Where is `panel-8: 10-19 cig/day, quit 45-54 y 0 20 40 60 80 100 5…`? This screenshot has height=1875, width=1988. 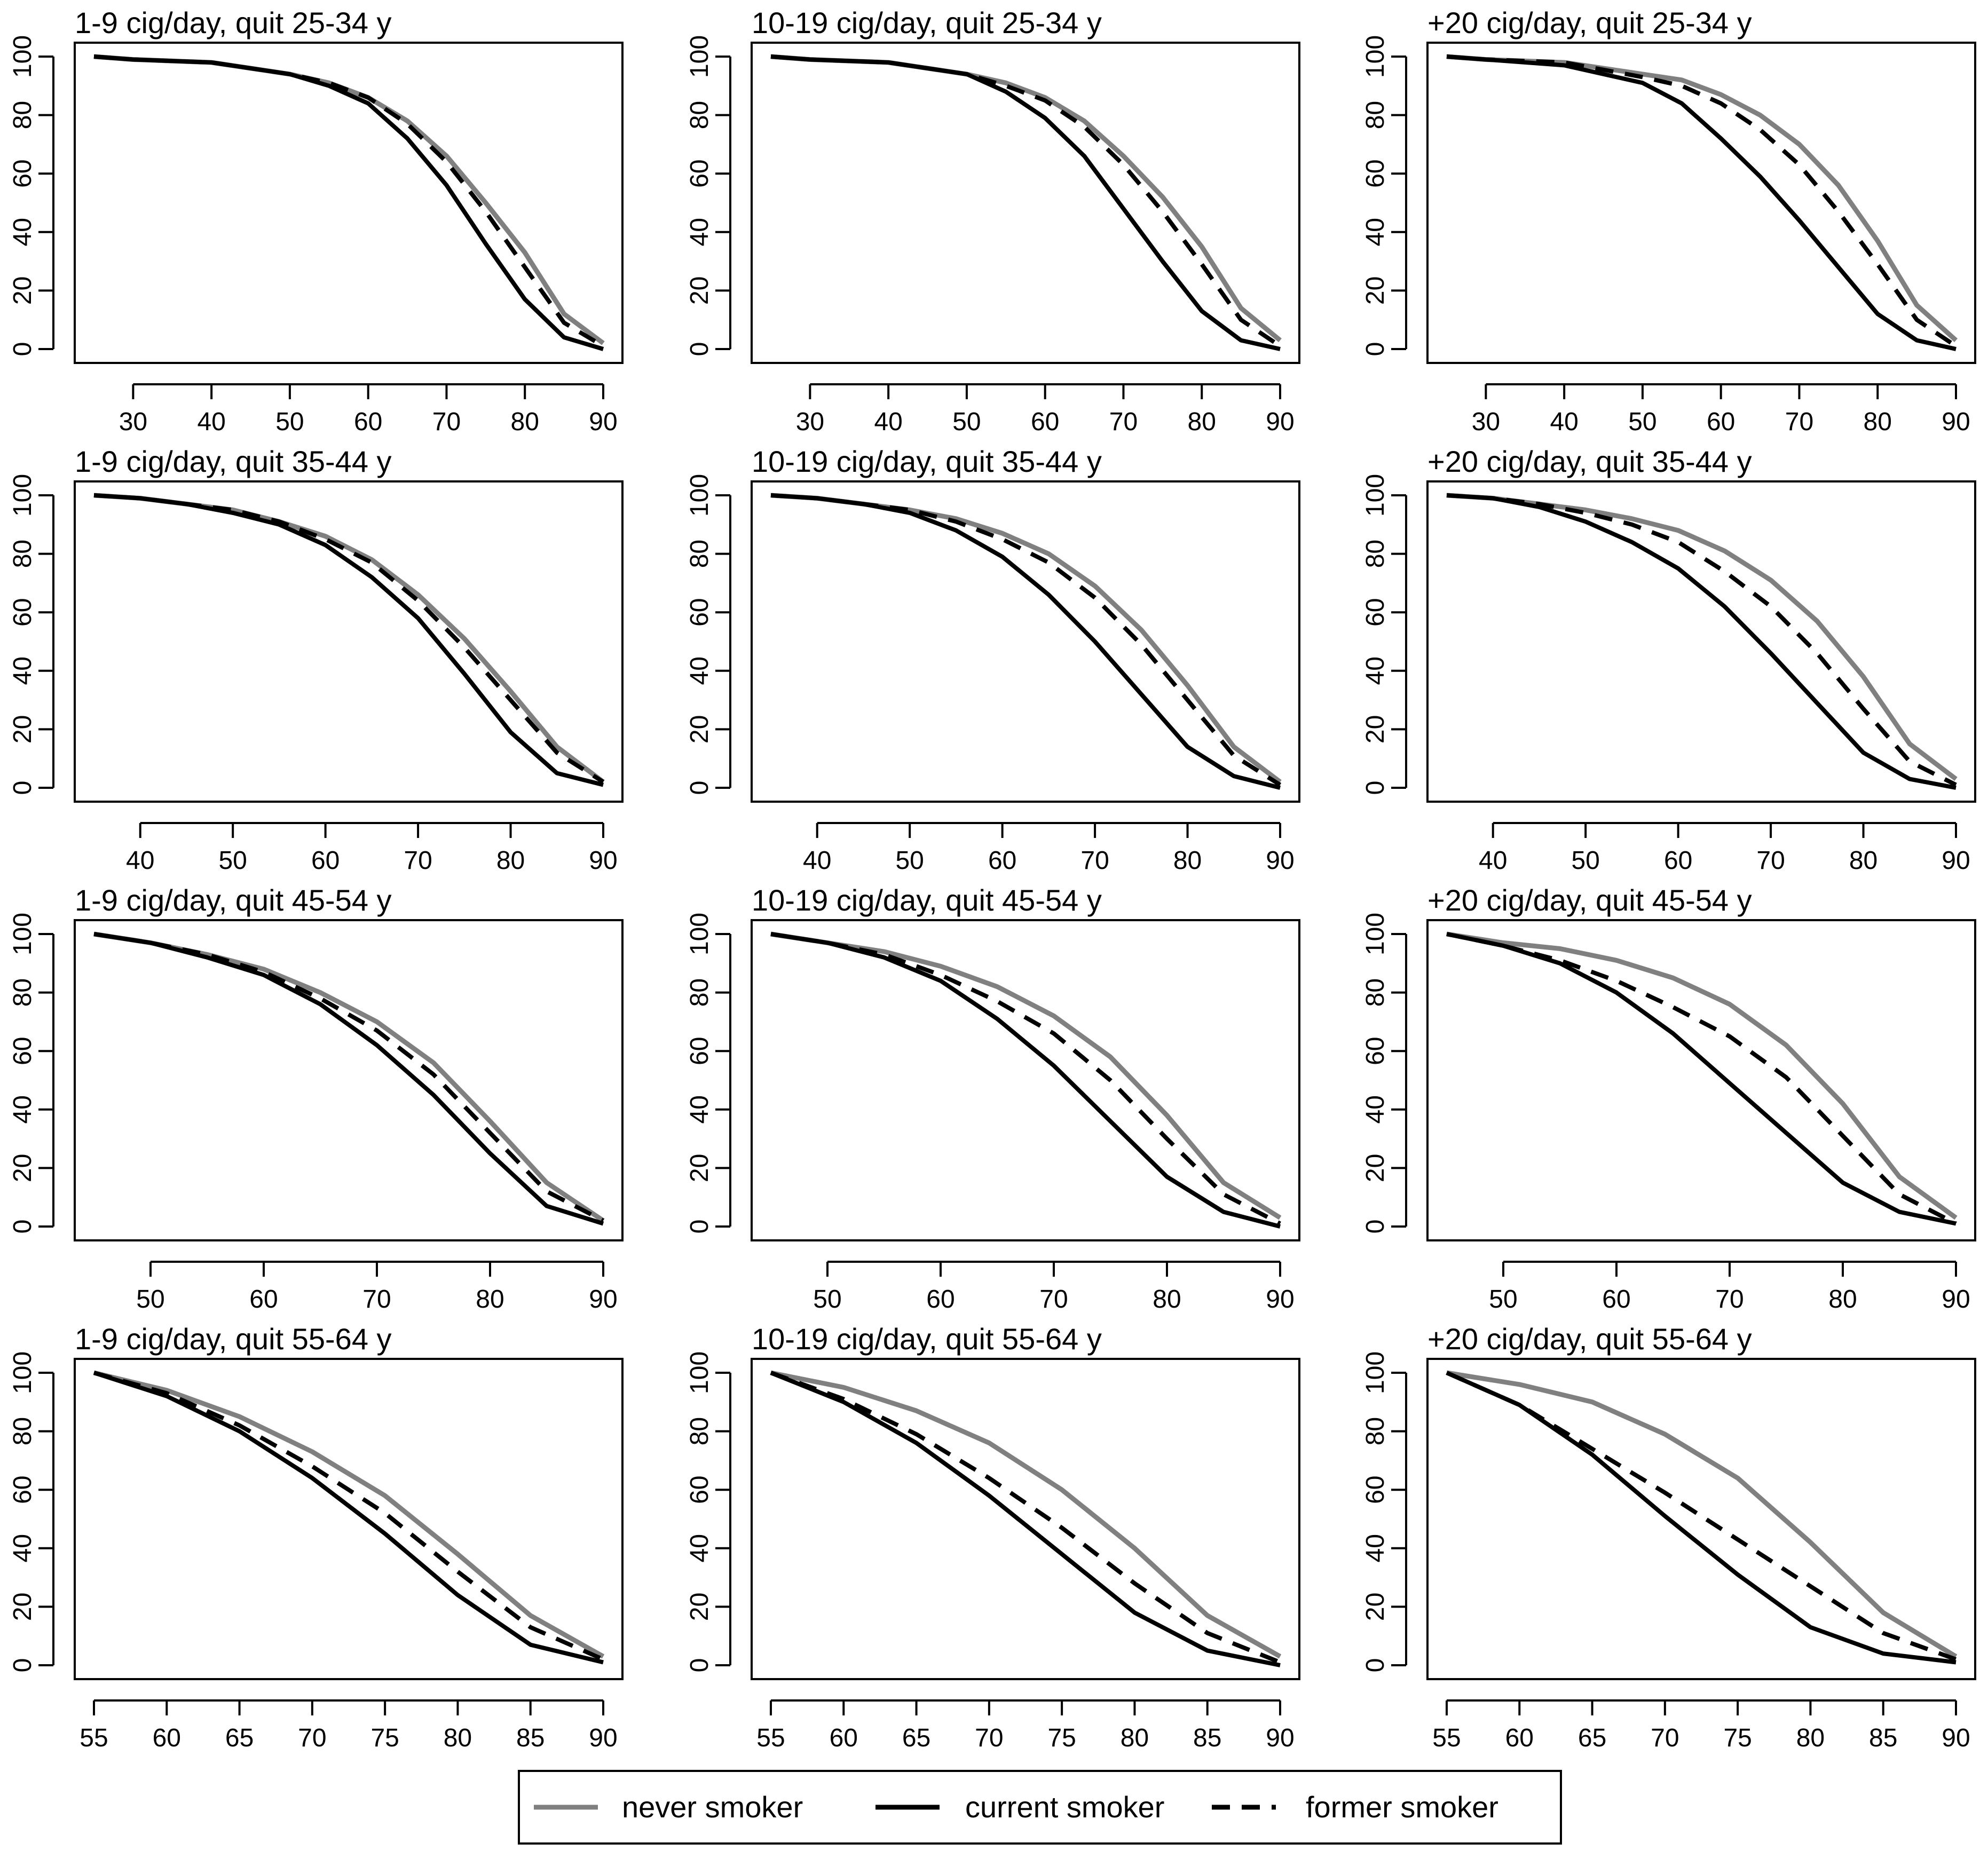
panel-8: 10-19 cig/day, quit 45-54 y 0 20 40 60 80 100 5… is located at coordinates (992, 1098).